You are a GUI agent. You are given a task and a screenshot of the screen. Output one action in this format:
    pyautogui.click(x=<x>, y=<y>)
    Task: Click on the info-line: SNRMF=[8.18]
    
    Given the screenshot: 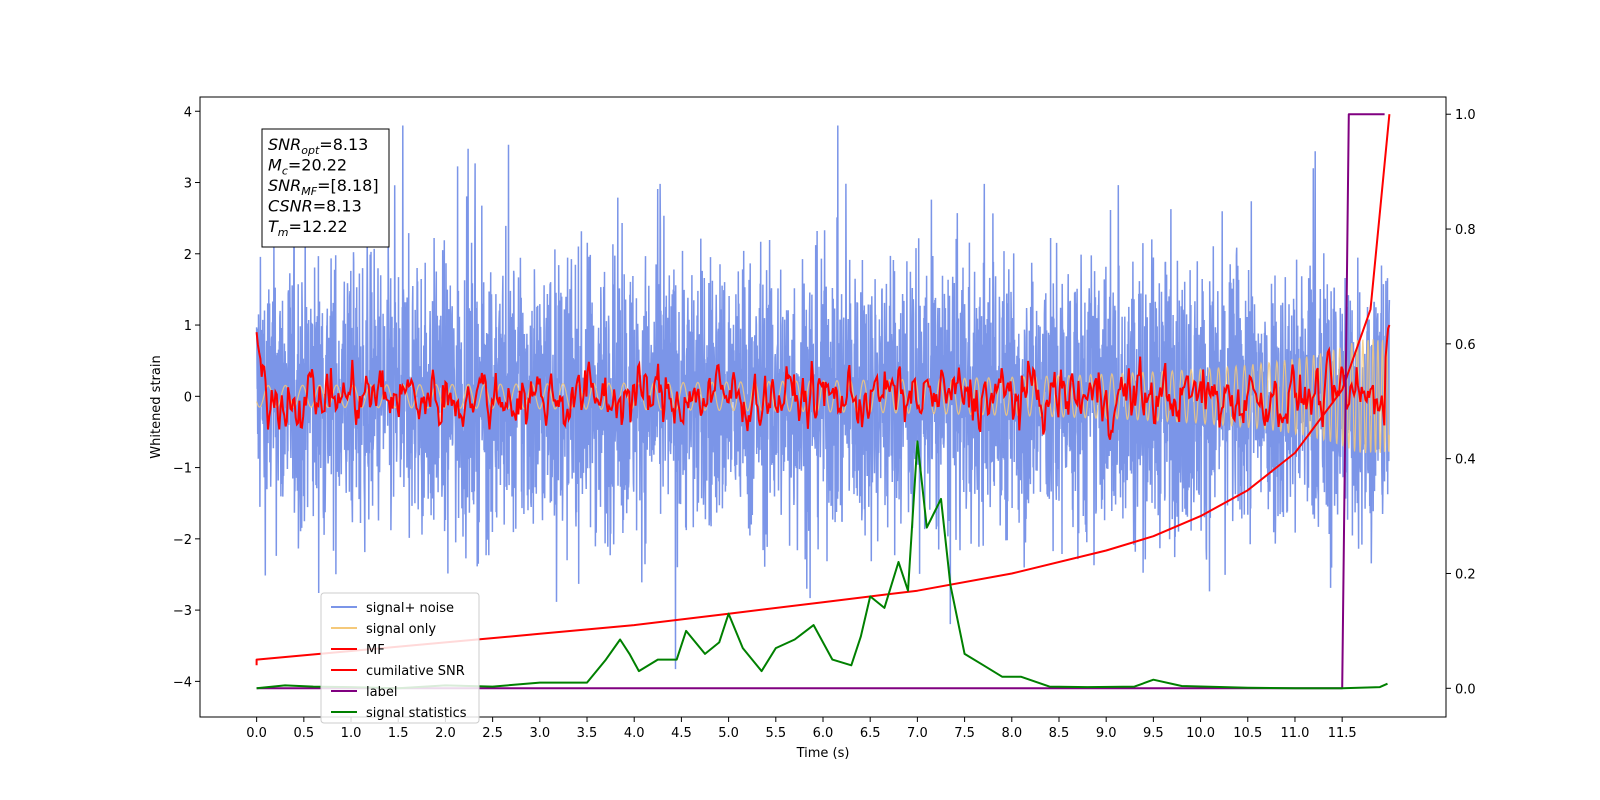 What is the action you would take?
    pyautogui.click(x=323, y=187)
    